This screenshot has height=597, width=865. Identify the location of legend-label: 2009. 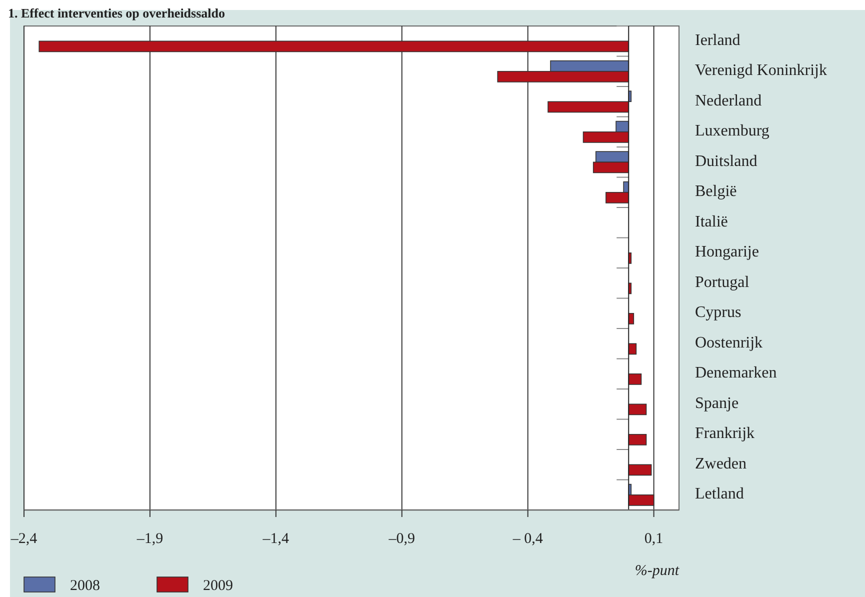
(218, 586).